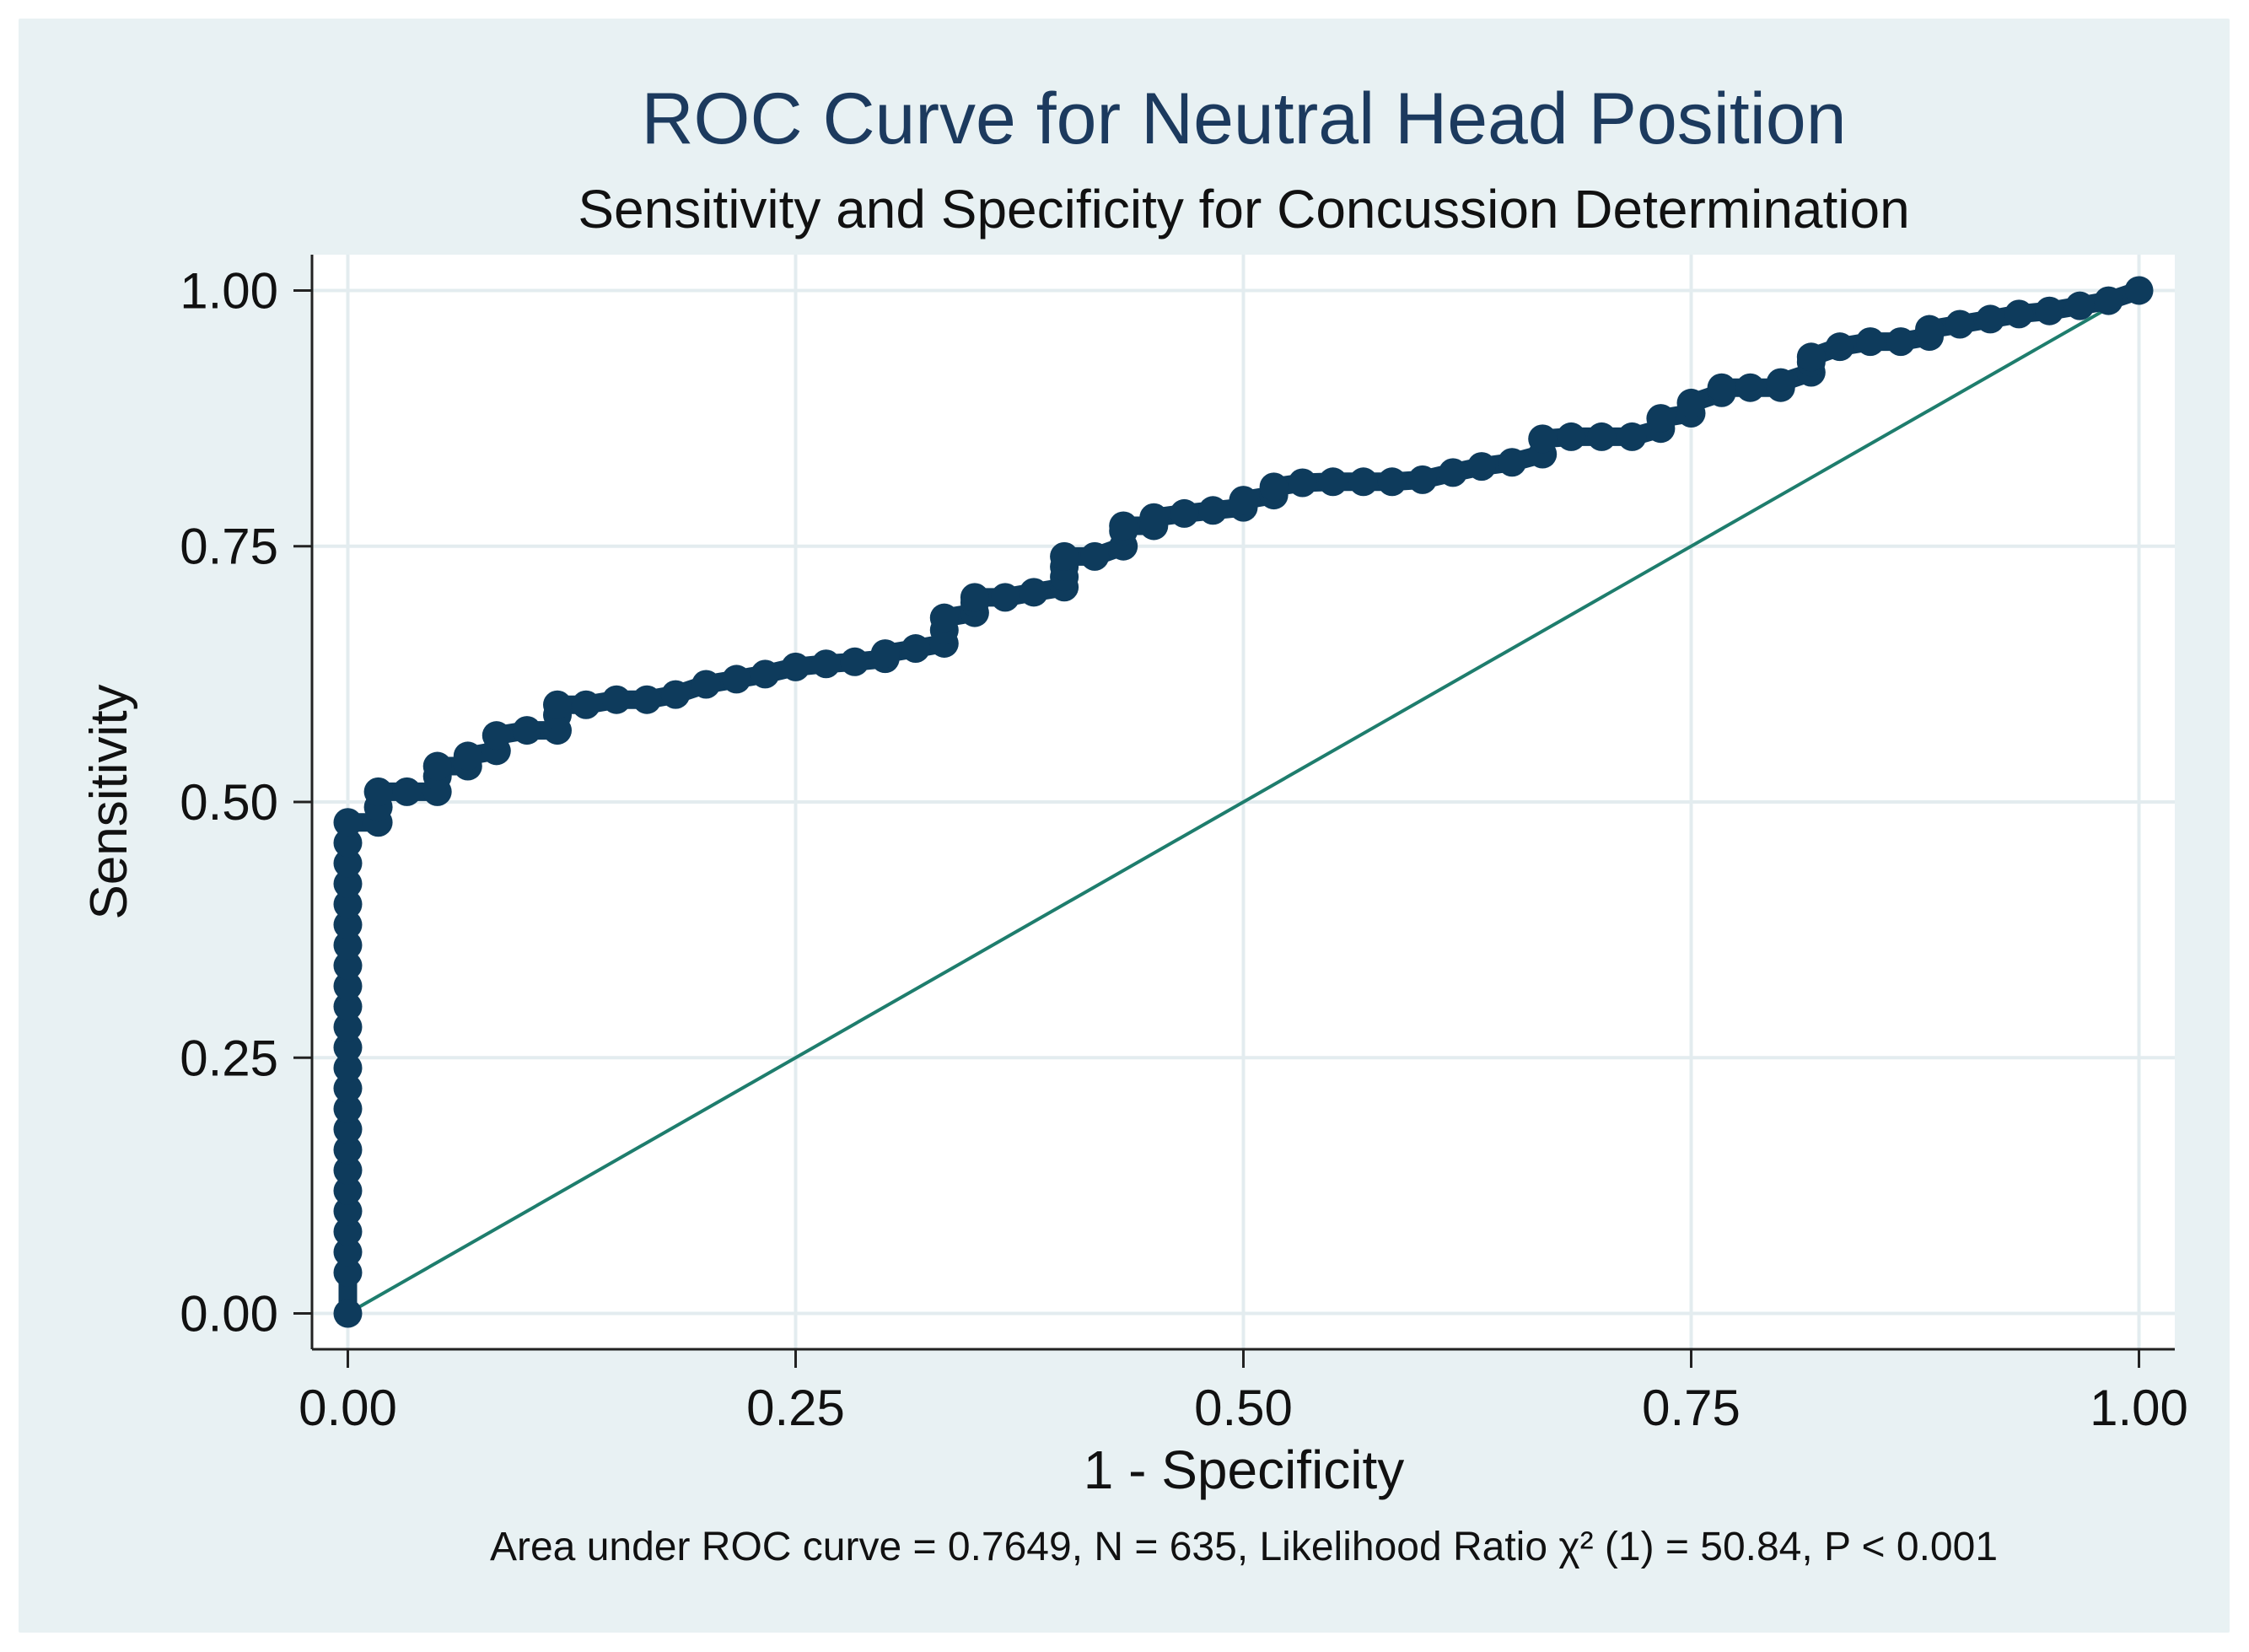 This screenshot has height=1652, width=2249. Describe the element at coordinates (229, 547) in the screenshot. I see `y-tick-label-3: 0.75` at that location.